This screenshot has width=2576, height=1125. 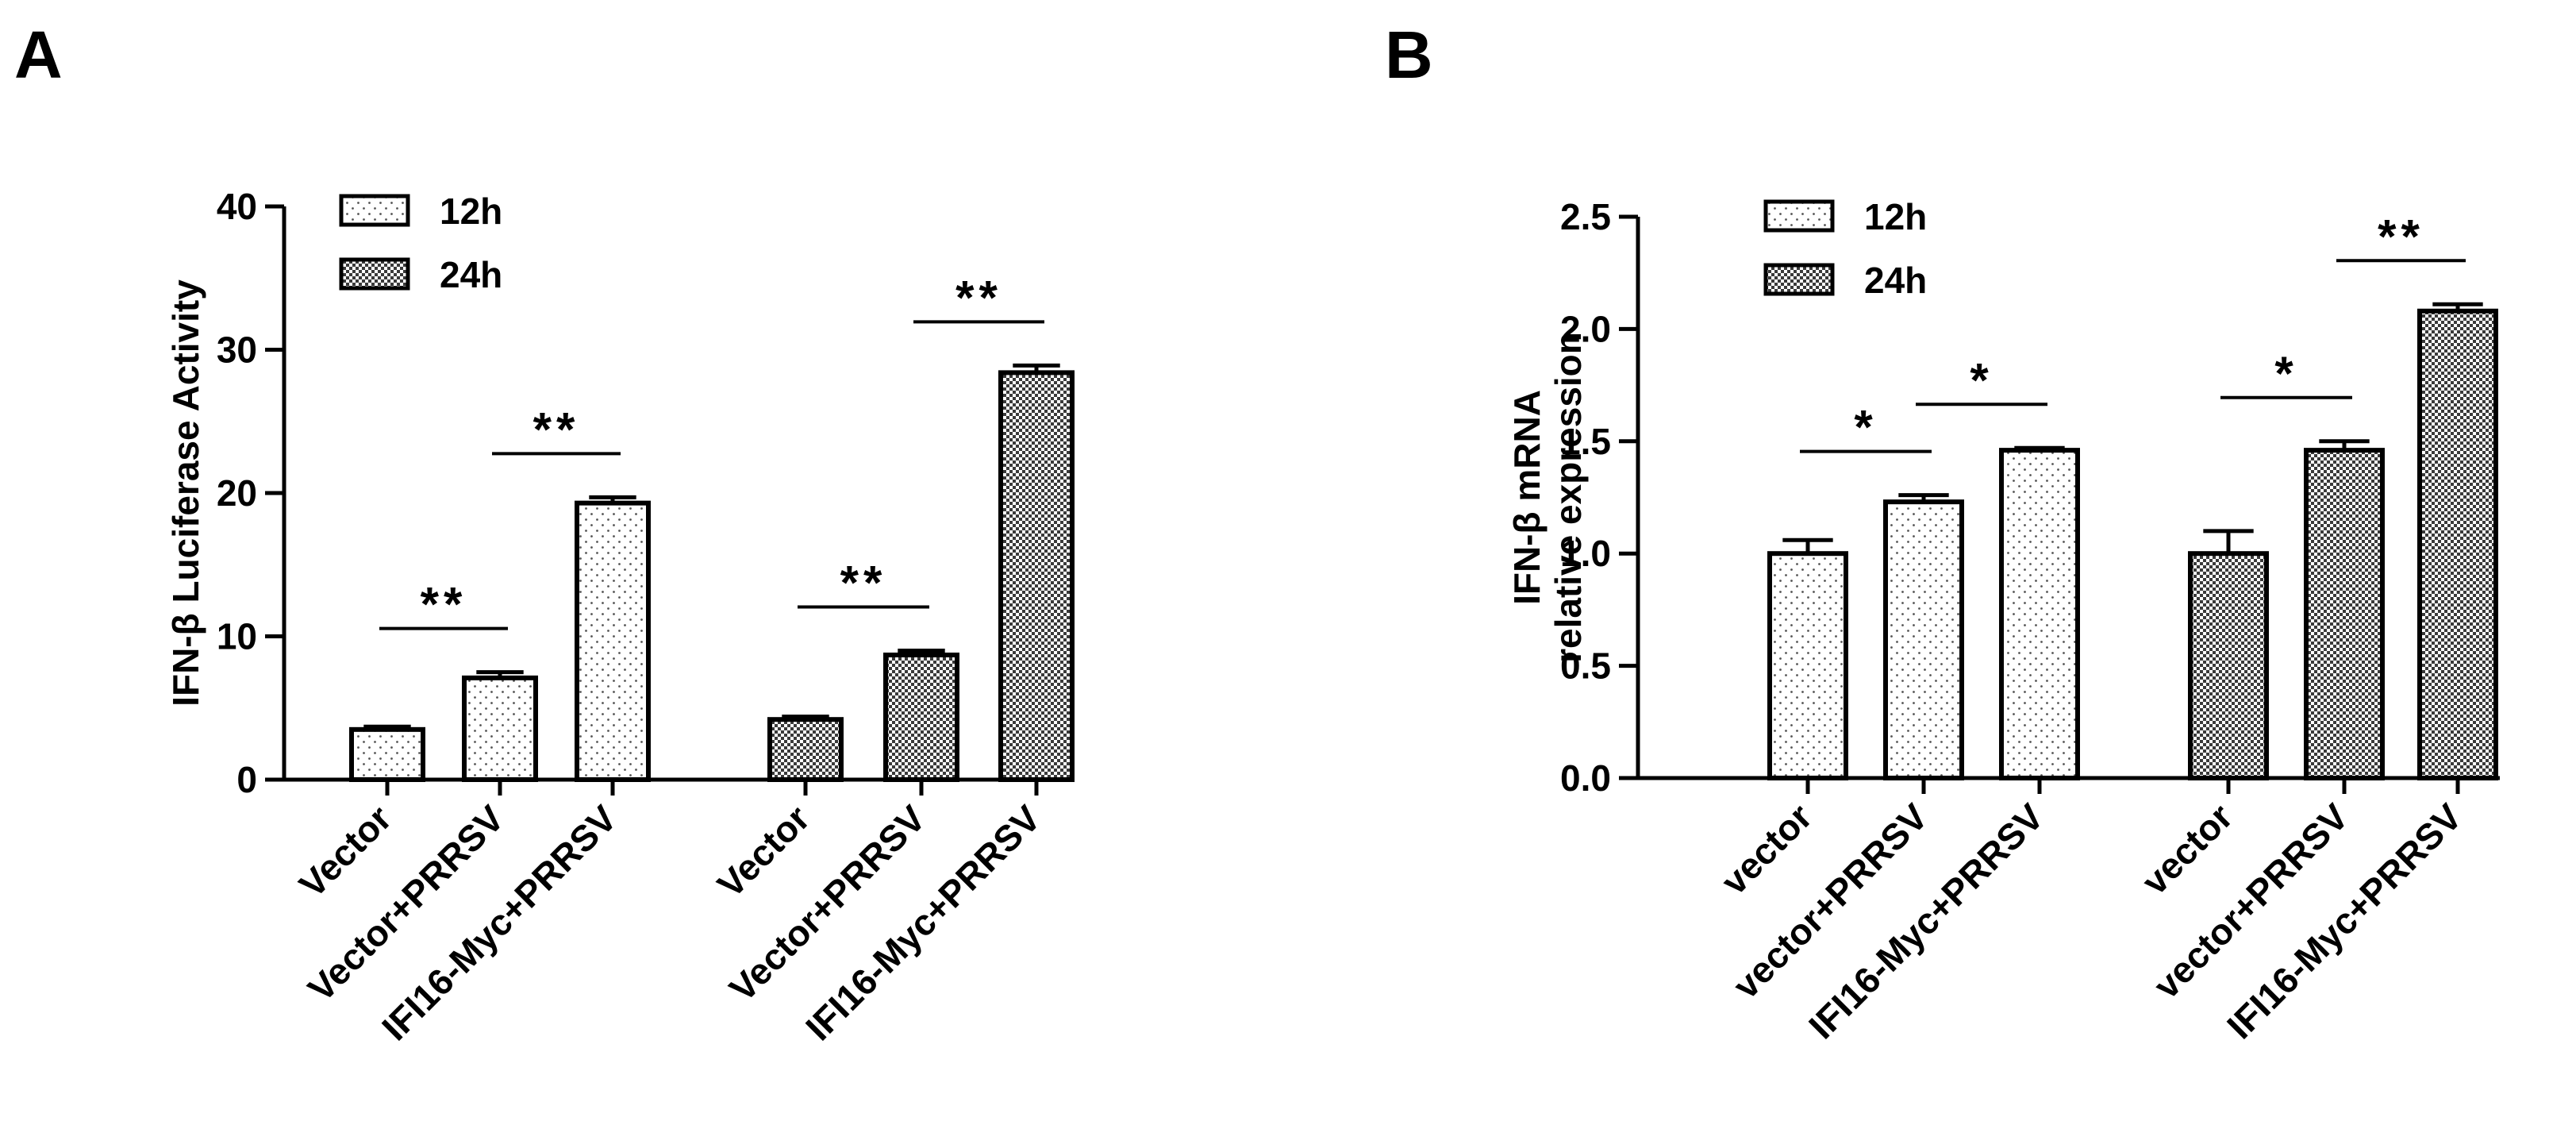 I want to click on bars-b, so click(x=2132, y=541).